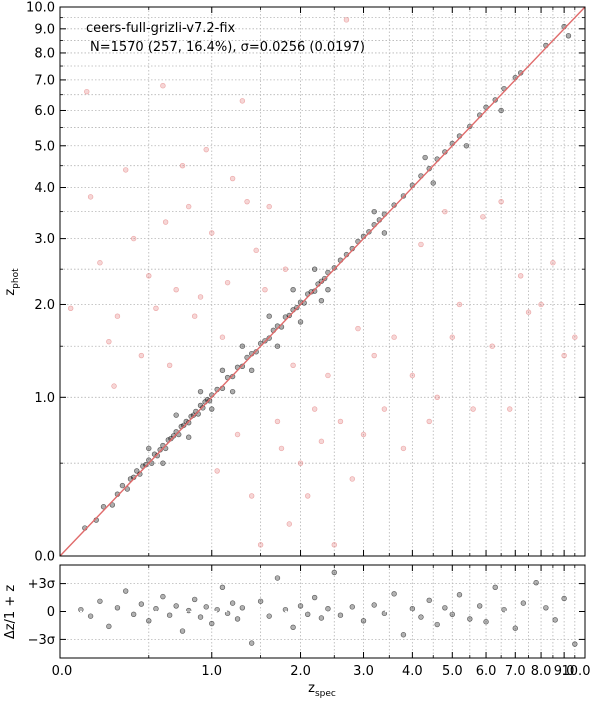 This screenshot has width=600, height=704. What do you see at coordinates (44, 53) in the screenshot?
I see `y-tick-label: 8.0` at bounding box center [44, 53].